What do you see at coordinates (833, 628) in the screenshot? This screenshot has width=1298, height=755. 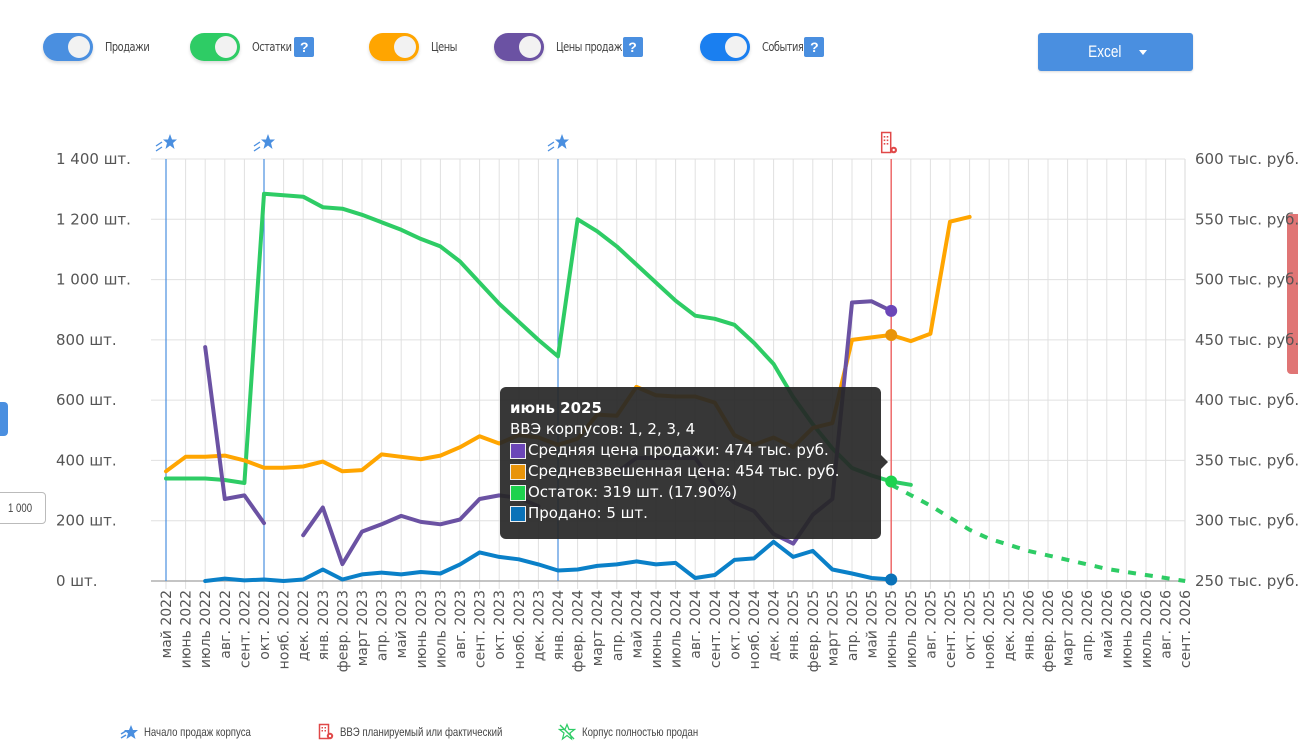 I see `x-axis-tick-label: март 2025` at bounding box center [833, 628].